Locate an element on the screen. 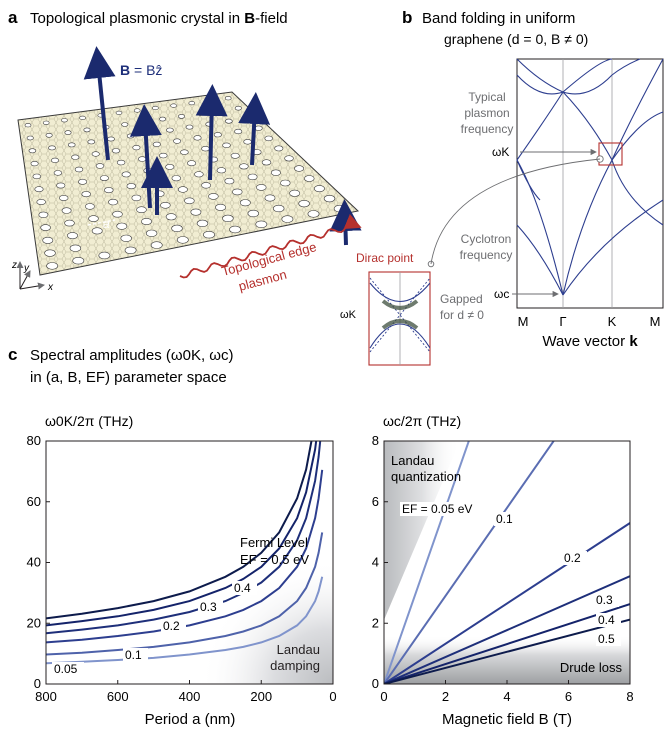 The width and height of the screenshot is (671, 743). xtick-m2: M is located at coordinates (655, 321).